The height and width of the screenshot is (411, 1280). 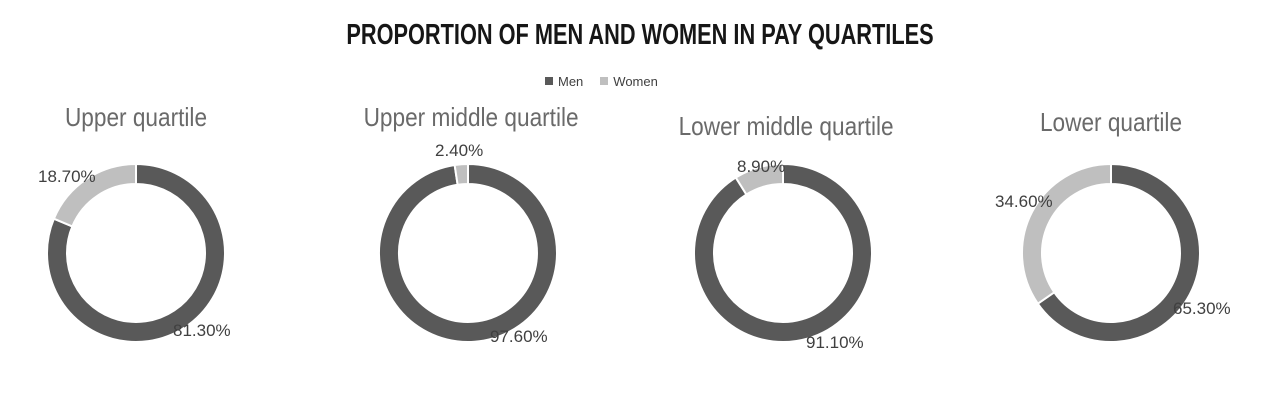 What do you see at coordinates (786, 126) in the screenshot?
I see `donut-title-lower-middle-quartile: Lower middle quartile` at bounding box center [786, 126].